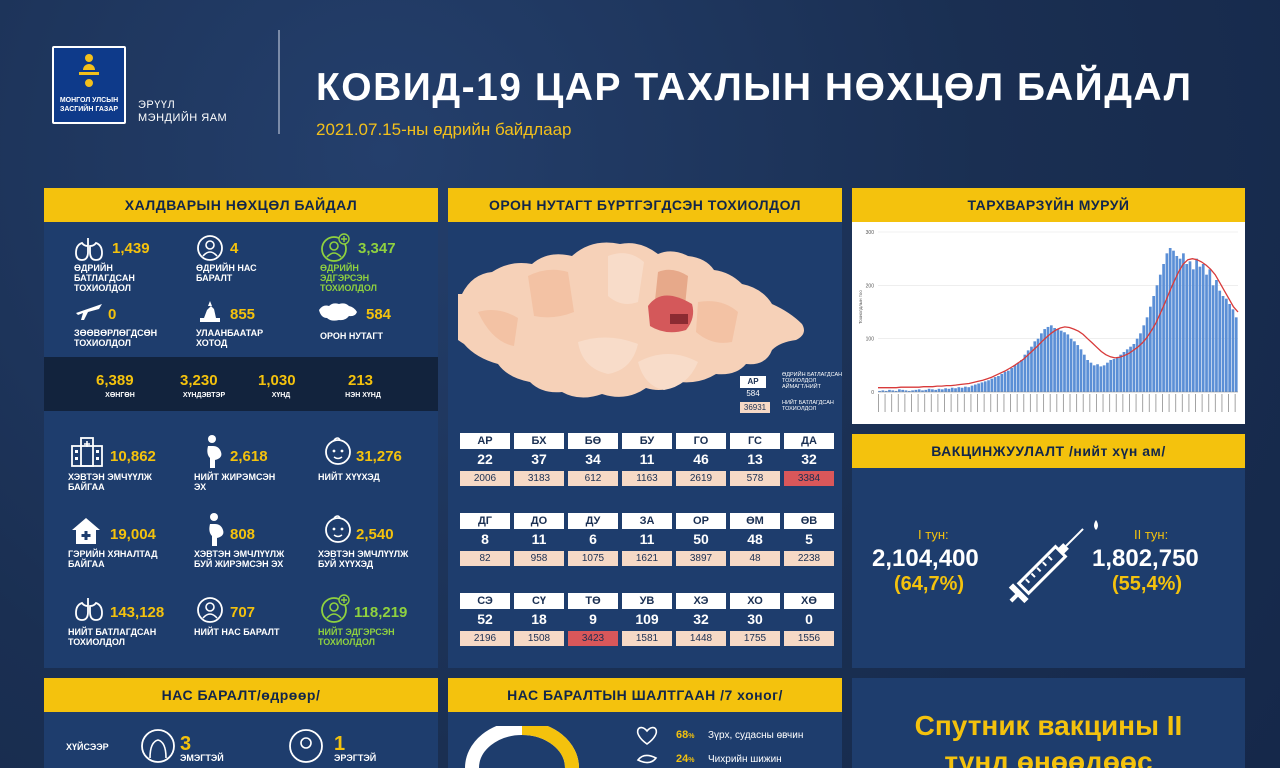 The height and width of the screenshot is (768, 1280). What do you see at coordinates (593, 619) in the screenshot?
I see `region-daily: 9` at bounding box center [593, 619].